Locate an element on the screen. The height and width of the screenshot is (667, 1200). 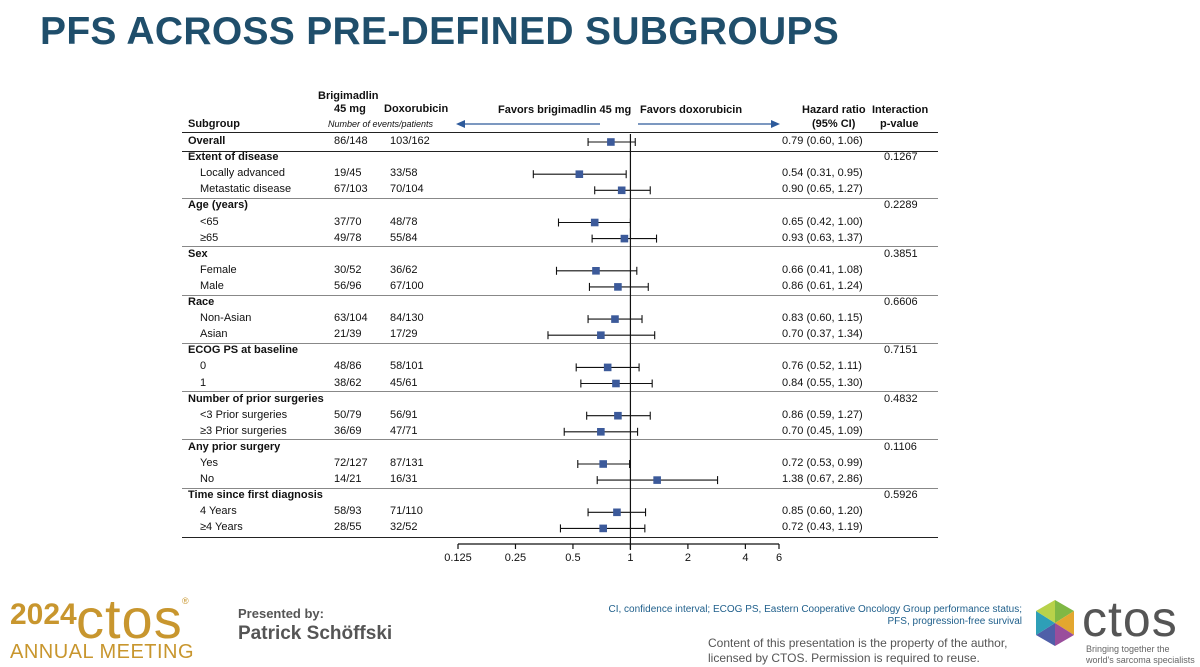
slide-title: PFS ACROSS PRE-DEFINED SUBGROUPS is located at coordinates (440, 31).